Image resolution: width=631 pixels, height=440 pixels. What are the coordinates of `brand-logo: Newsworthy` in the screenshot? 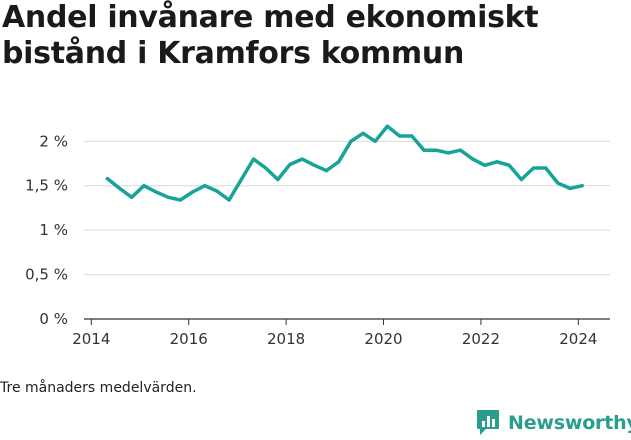 It's located at (553, 423).